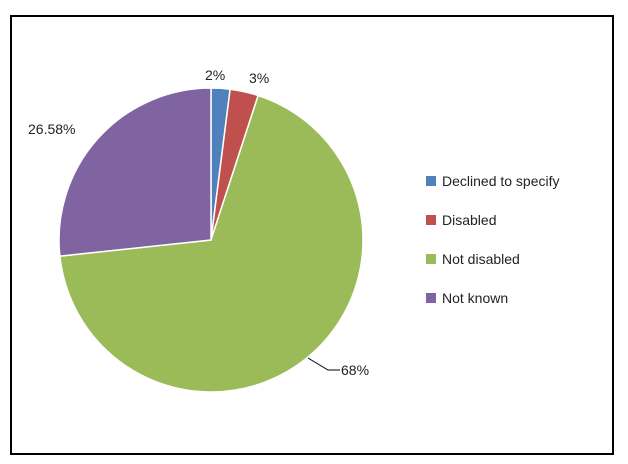 The width and height of the screenshot is (628, 464). I want to click on legend-label: Not disabled, so click(481, 259).